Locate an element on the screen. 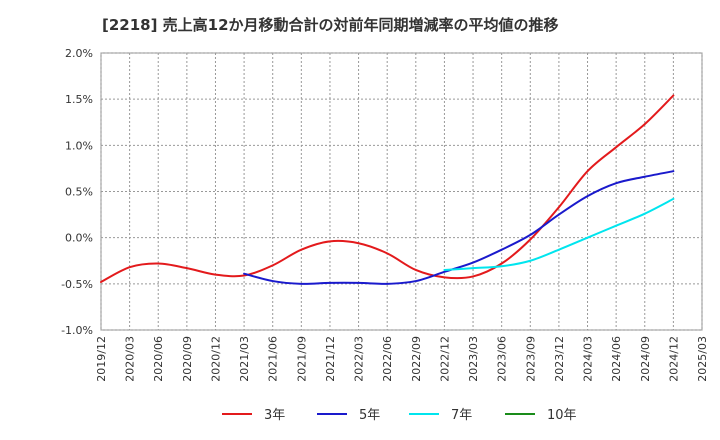 Image resolution: width=720 pixels, height=440 pixels. legend-label: 3年 is located at coordinates (274, 415).